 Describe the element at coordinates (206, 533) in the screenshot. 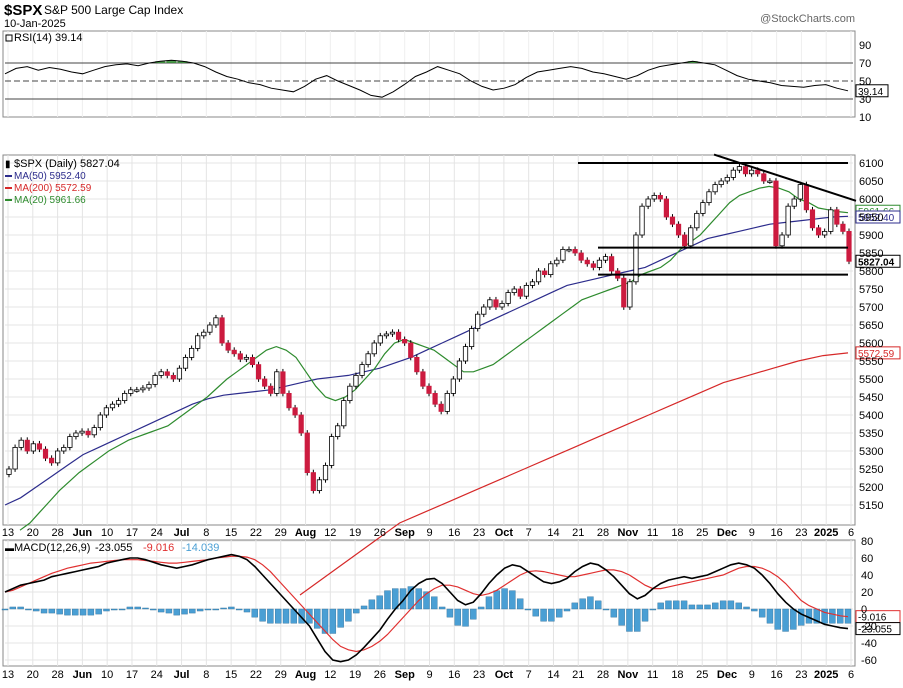

I see `x-tick-label: 8` at that location.